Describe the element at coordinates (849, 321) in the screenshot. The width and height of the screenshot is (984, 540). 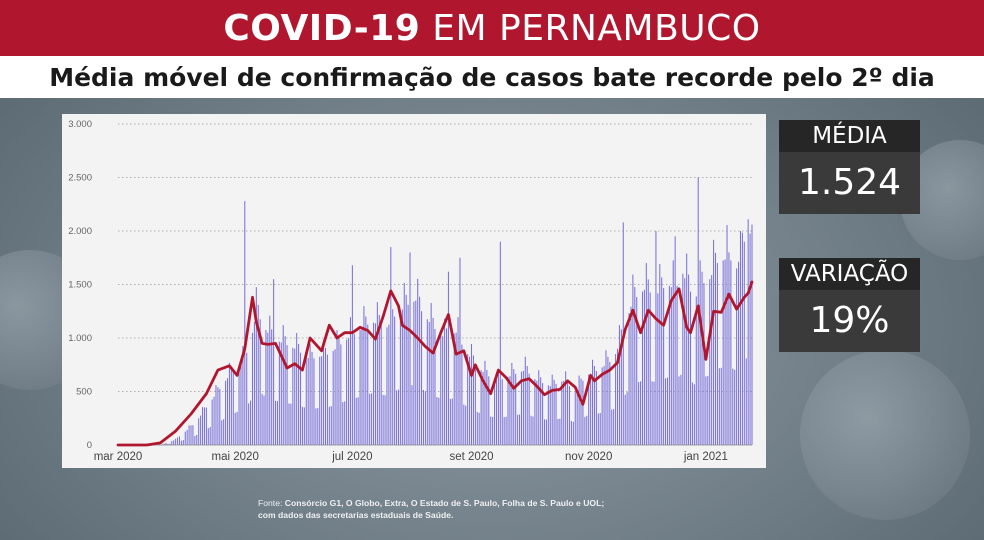
I see `variacao-value: 19%` at that location.